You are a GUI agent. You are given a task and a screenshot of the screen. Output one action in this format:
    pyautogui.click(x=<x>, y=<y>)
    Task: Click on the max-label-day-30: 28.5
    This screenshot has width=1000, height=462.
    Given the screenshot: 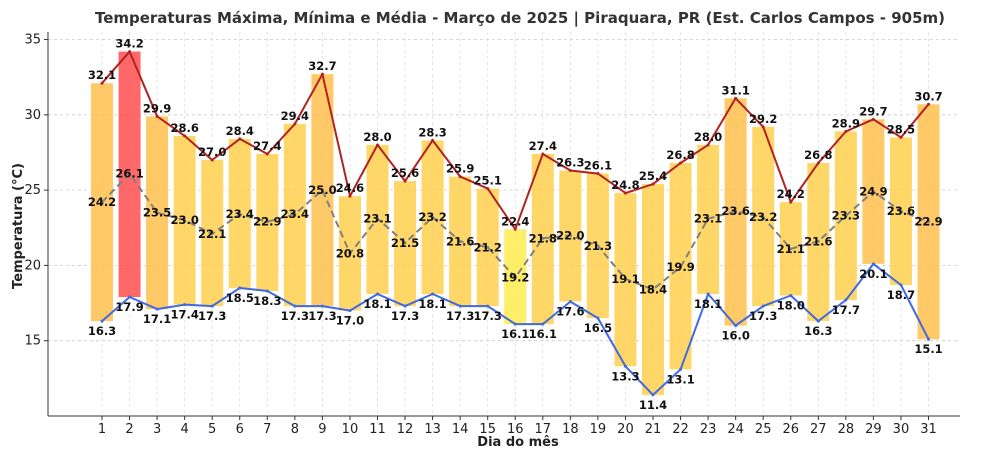 What is the action you would take?
    pyautogui.click(x=901, y=129)
    